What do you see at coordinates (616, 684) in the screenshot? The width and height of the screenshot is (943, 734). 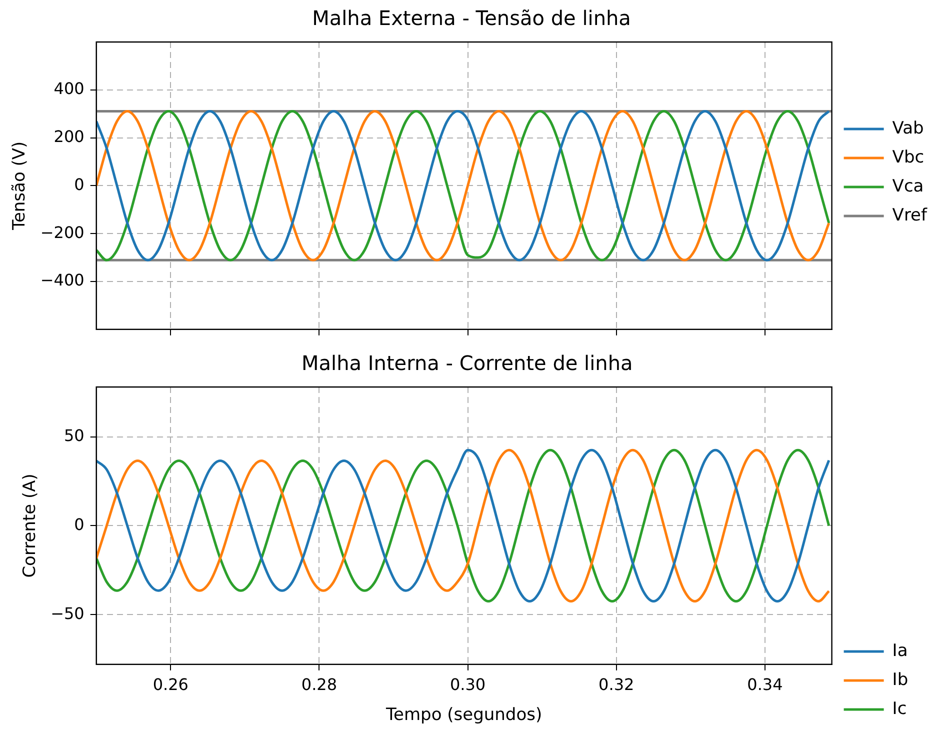 I see `x-tick-label: 0.32` at bounding box center [616, 684].